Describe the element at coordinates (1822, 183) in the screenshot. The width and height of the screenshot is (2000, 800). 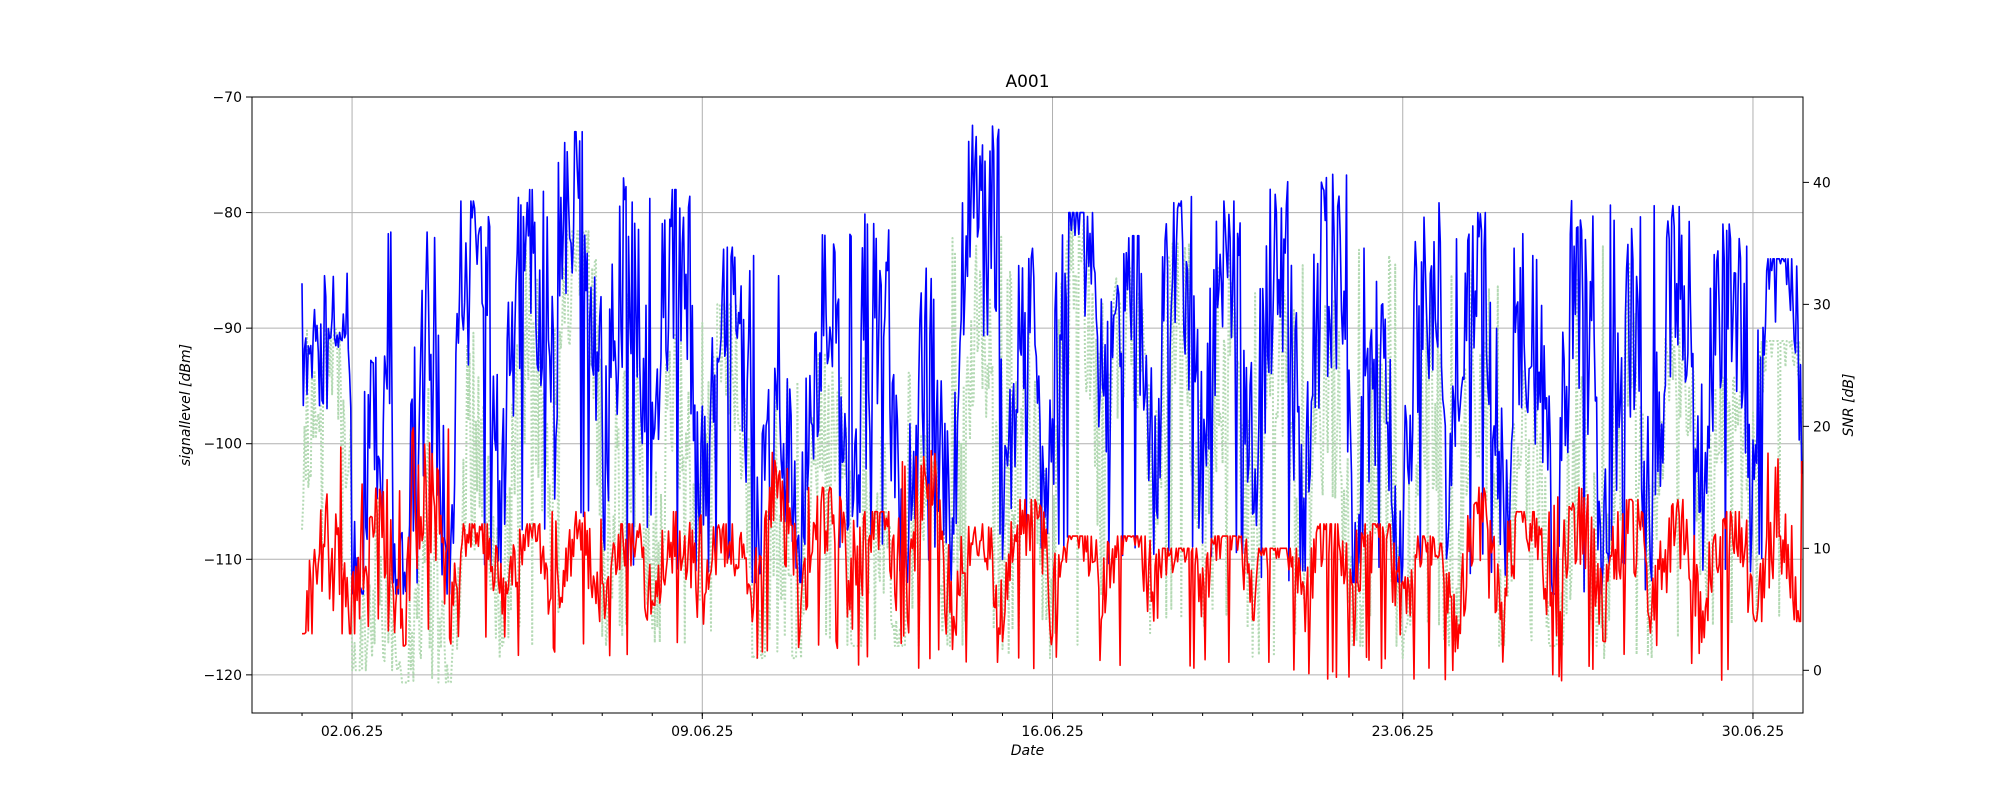
I see `y-right-tick-label: 40` at that location.